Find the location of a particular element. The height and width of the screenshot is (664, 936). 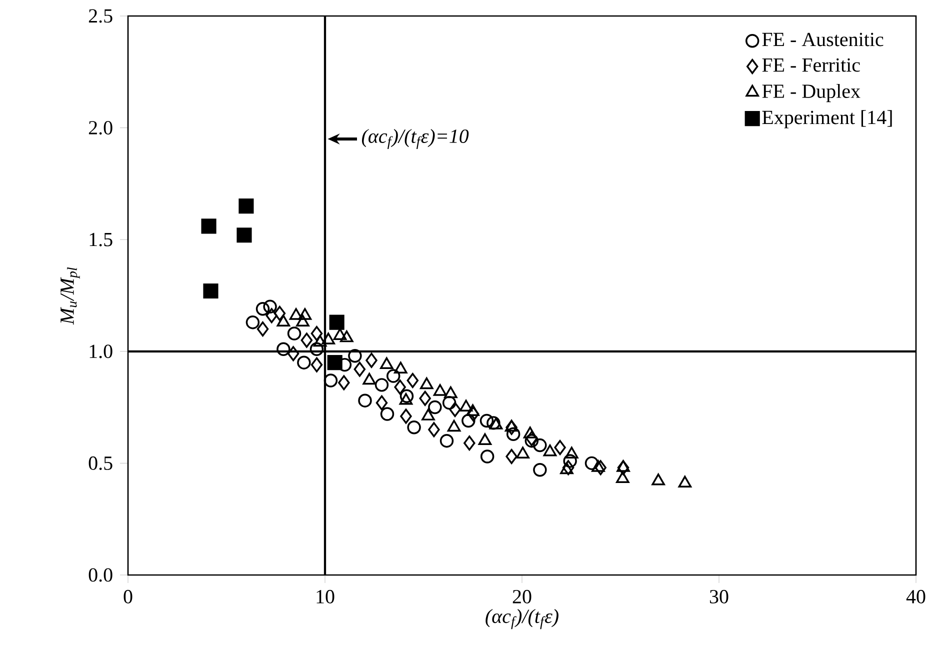

y-tick-label: 1.5 is located at coordinates (101, 239).